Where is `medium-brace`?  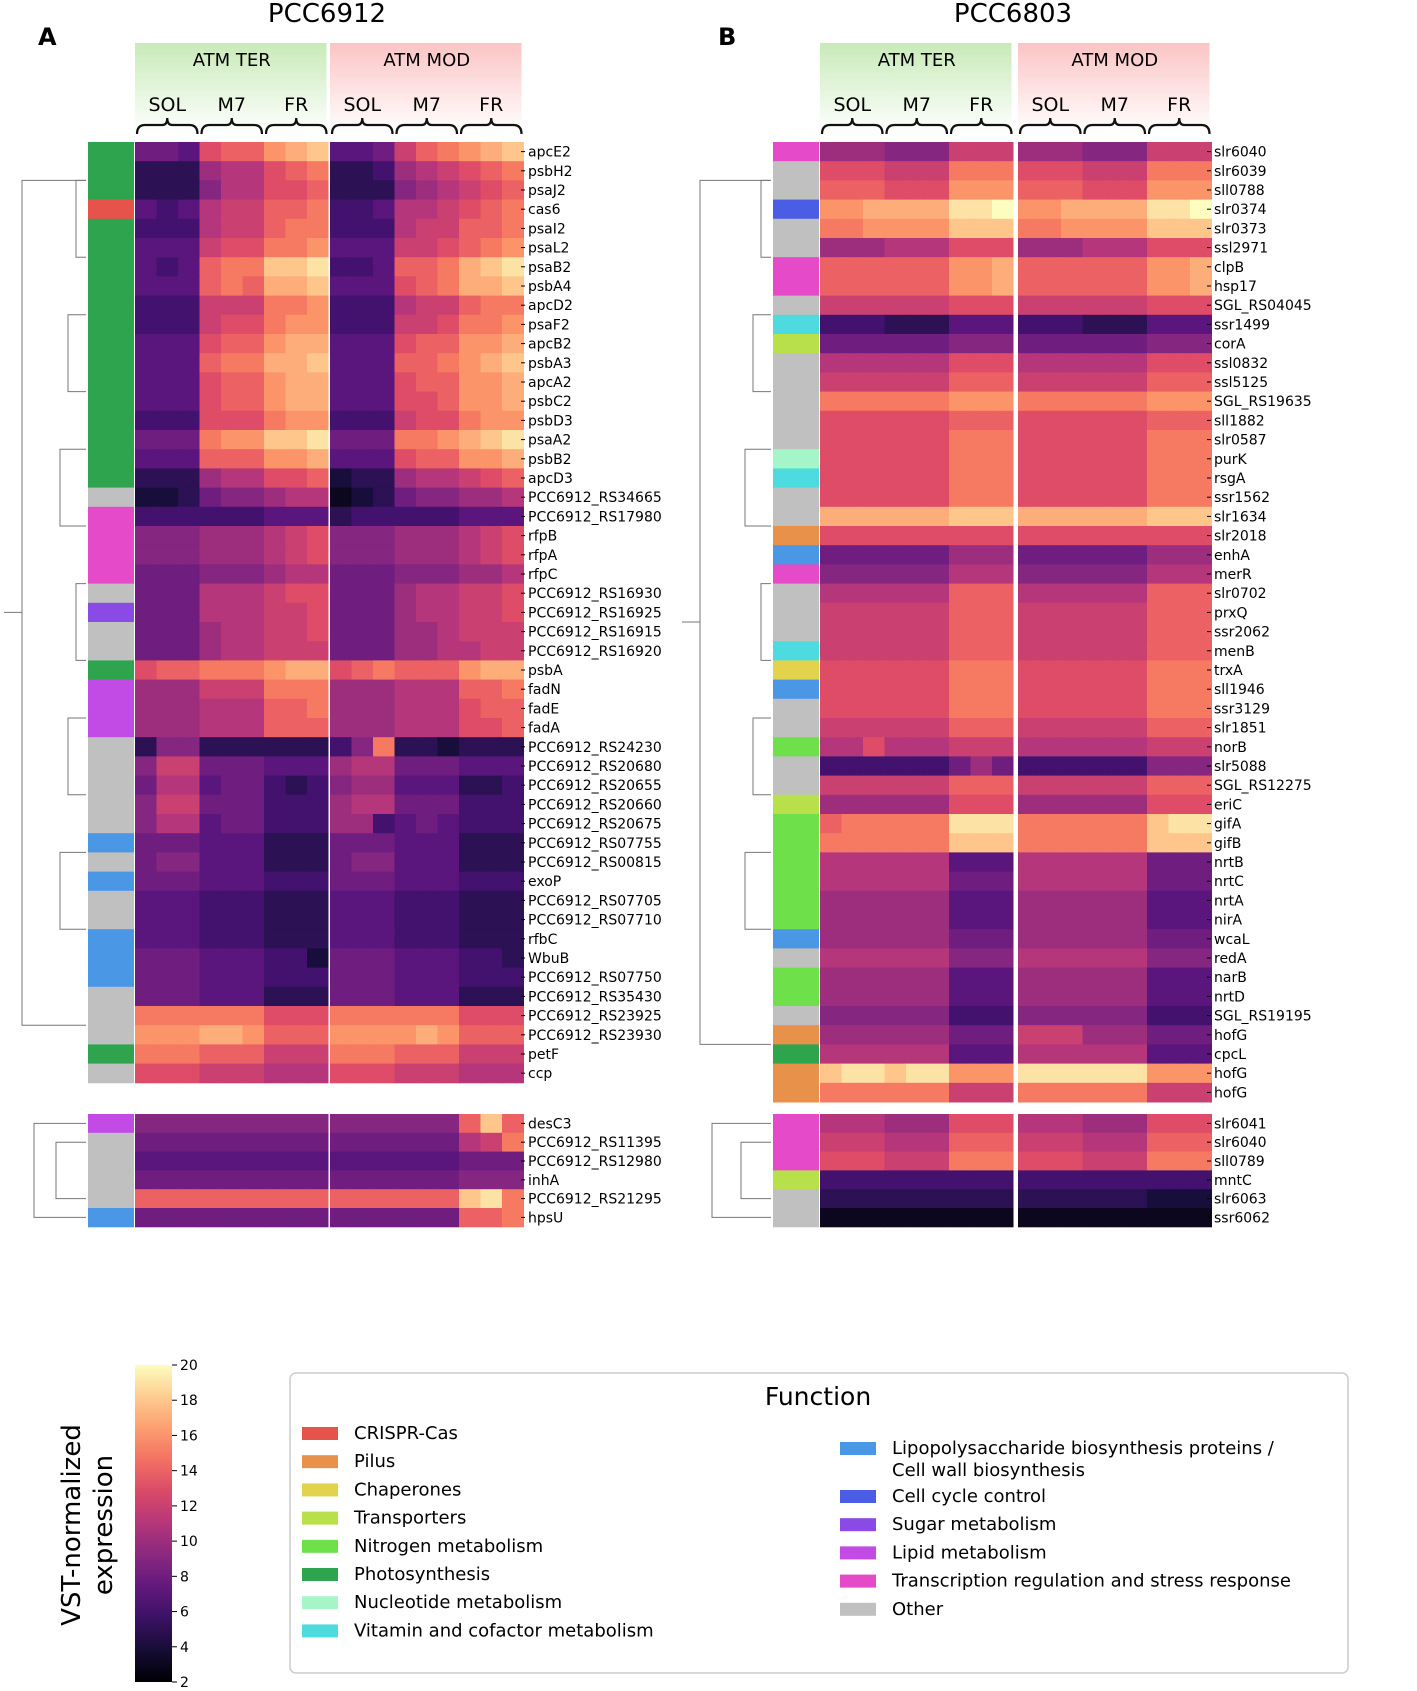
medium-brace is located at coordinates (1115, 126).